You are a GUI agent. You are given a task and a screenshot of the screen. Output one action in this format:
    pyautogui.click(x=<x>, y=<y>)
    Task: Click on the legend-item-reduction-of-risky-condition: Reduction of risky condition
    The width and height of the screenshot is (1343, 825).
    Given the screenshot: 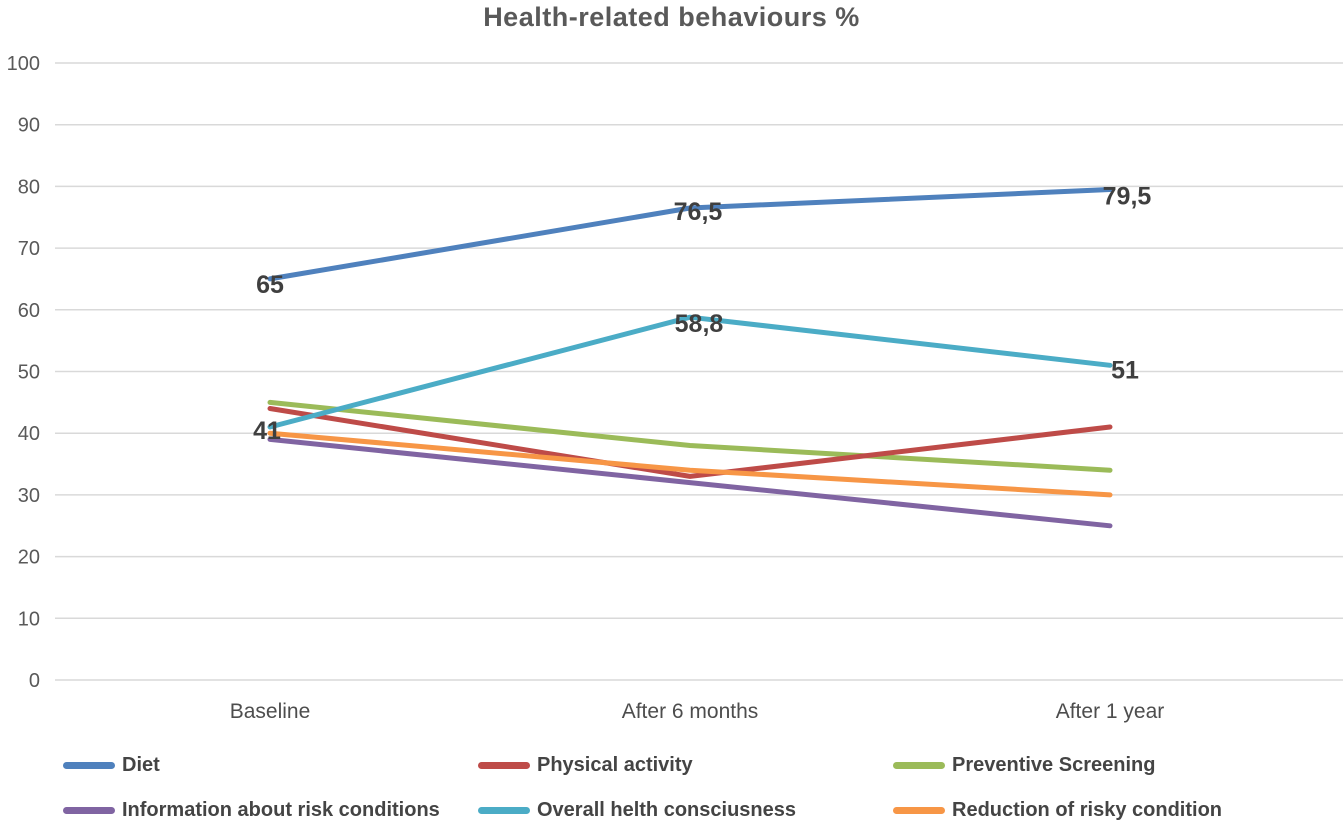 What is the action you would take?
    pyautogui.click(x=1058, y=809)
    